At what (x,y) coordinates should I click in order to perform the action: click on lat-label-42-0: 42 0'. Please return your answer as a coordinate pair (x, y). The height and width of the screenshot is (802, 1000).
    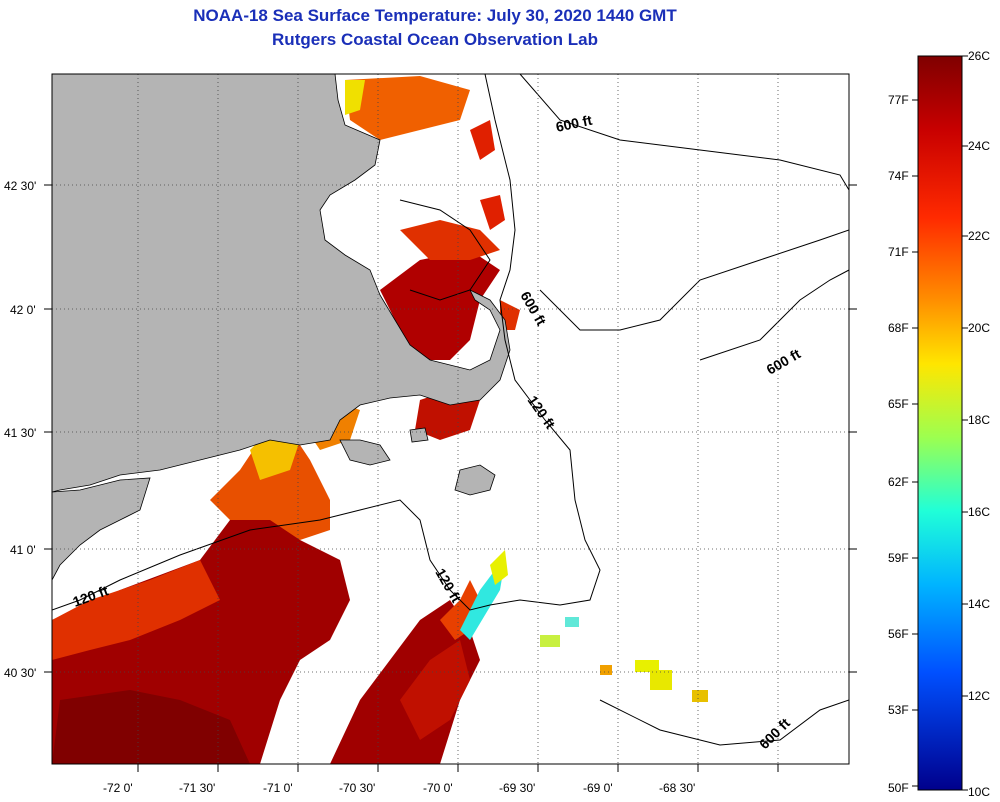
    Looking at the image, I should click on (23, 310).